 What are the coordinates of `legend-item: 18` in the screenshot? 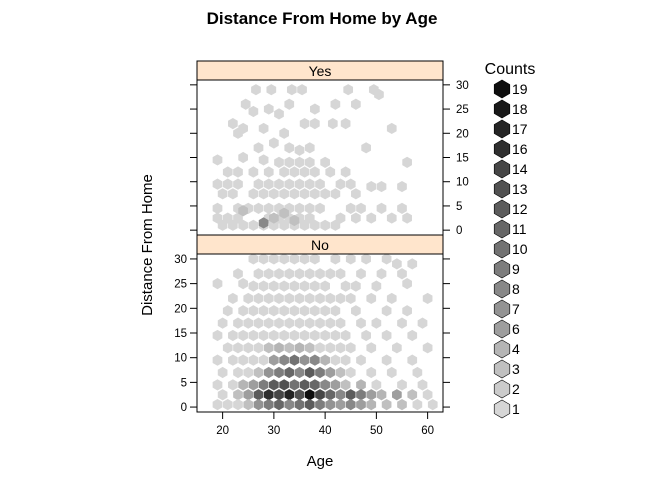 It's located at (510, 109).